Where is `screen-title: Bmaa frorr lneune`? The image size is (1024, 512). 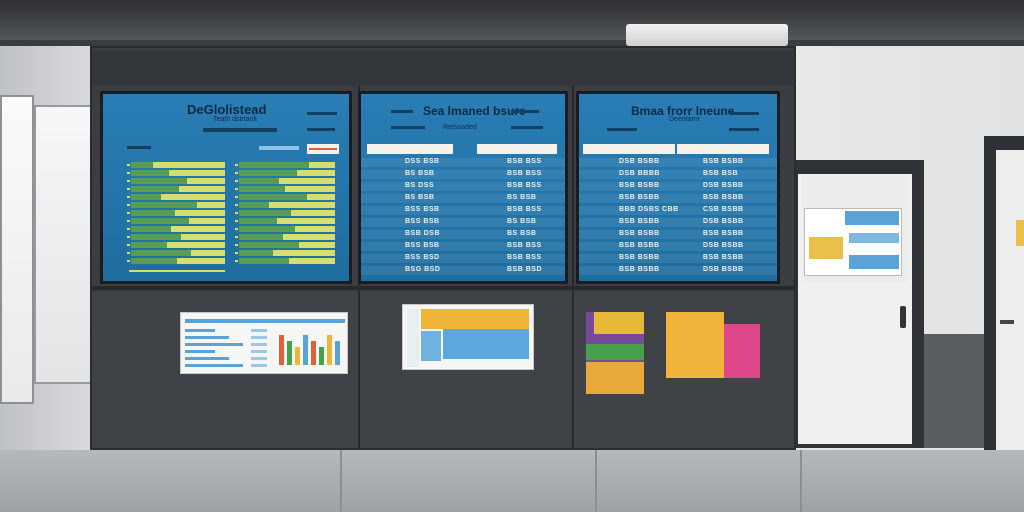 screen-title: Bmaa frorr lneune is located at coordinates (683, 111).